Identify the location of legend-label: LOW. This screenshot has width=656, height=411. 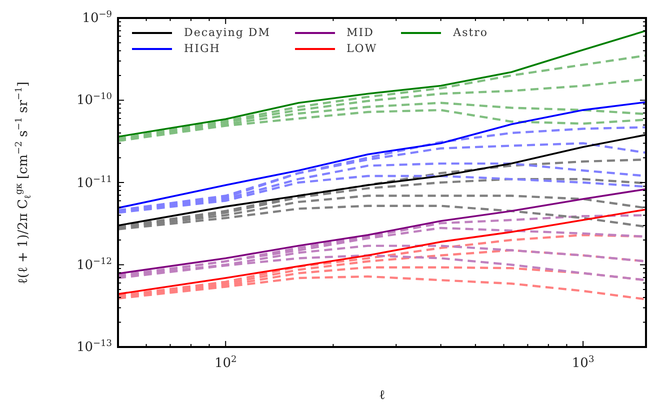
(362, 48).